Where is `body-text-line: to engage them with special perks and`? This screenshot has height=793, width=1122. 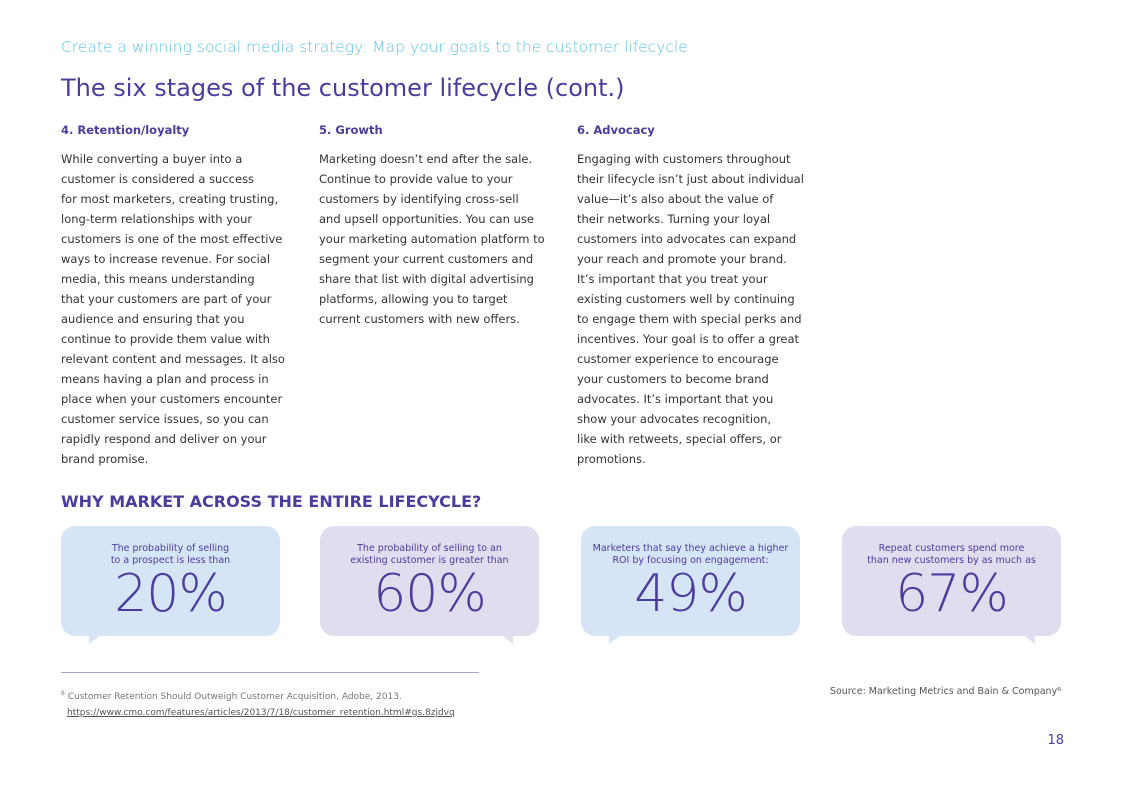
body-text-line: to engage them with special perks and is located at coordinates (689, 319).